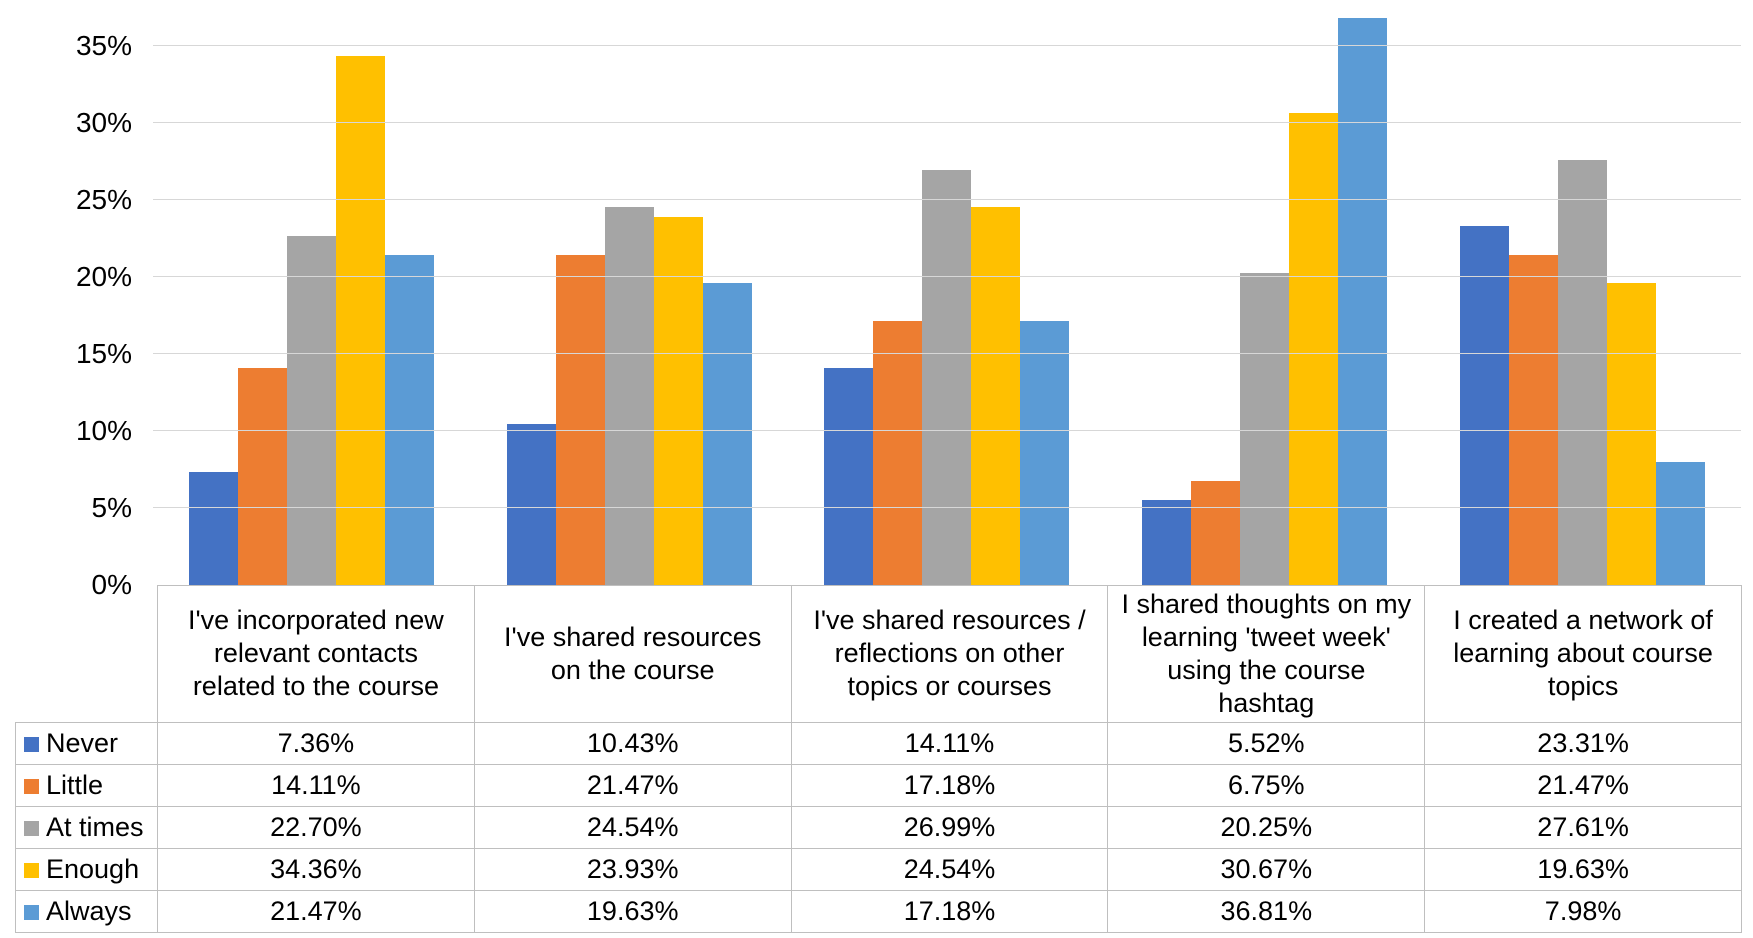 The width and height of the screenshot is (1753, 938). What do you see at coordinates (82, 742) in the screenshot?
I see `legend-label: Never` at bounding box center [82, 742].